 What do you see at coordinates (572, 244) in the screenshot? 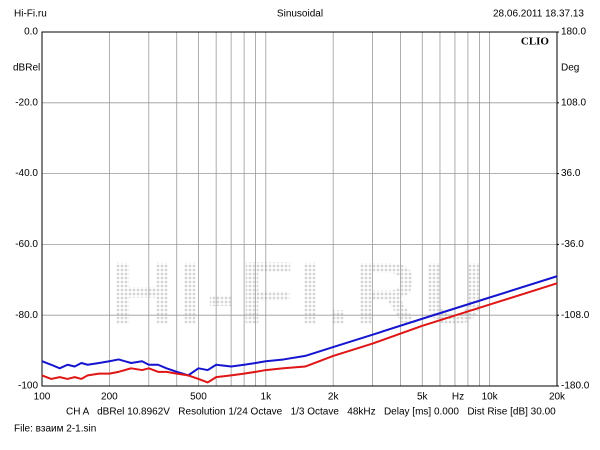
I see `y2-tick-label: -36.0` at bounding box center [572, 244].